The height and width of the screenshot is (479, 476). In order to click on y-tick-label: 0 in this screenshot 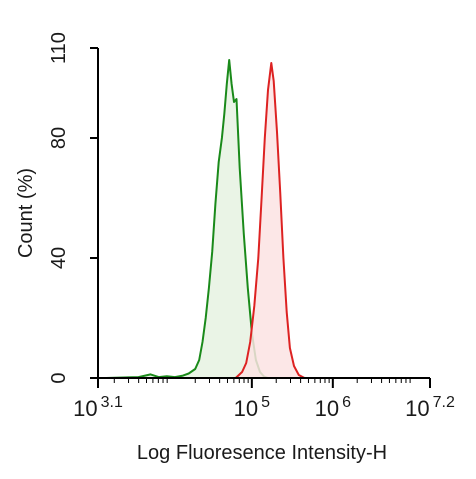, I will do `click(59, 377)`.